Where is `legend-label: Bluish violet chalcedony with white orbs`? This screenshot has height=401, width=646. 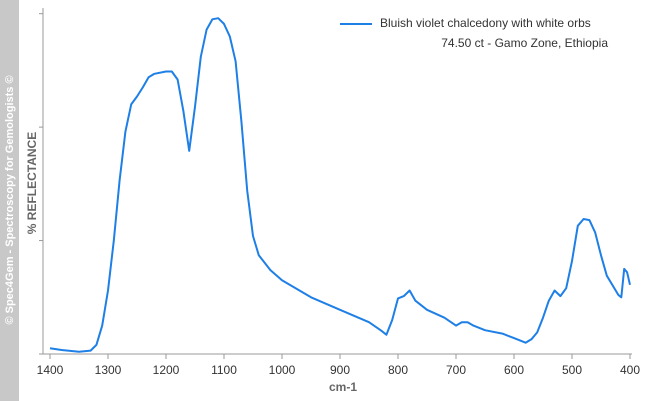
legend-label: Bluish violet chalcedony with white orbs is located at coordinates (485, 23).